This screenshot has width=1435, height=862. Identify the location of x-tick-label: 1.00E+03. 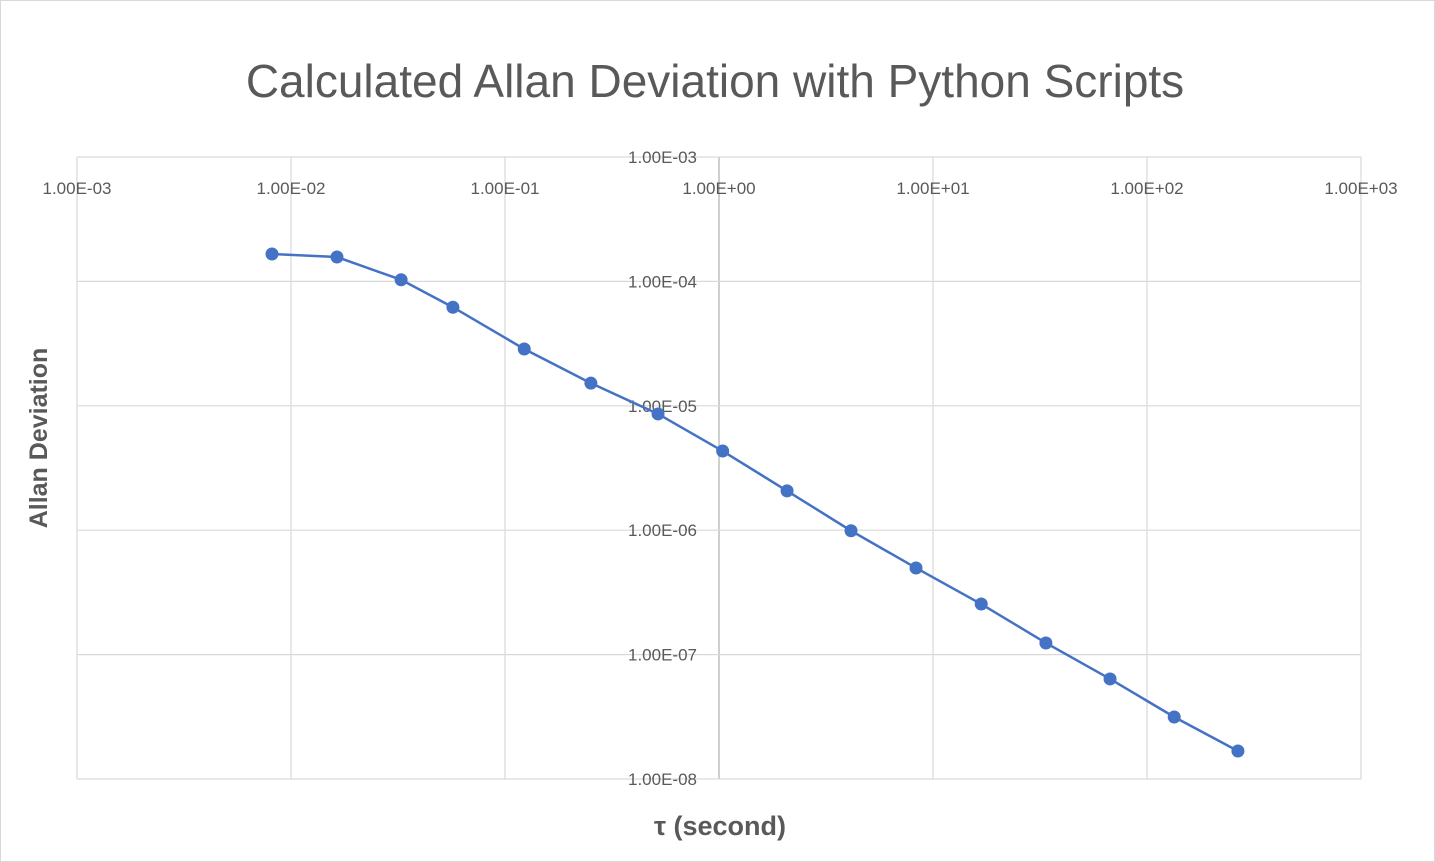
(1360, 188).